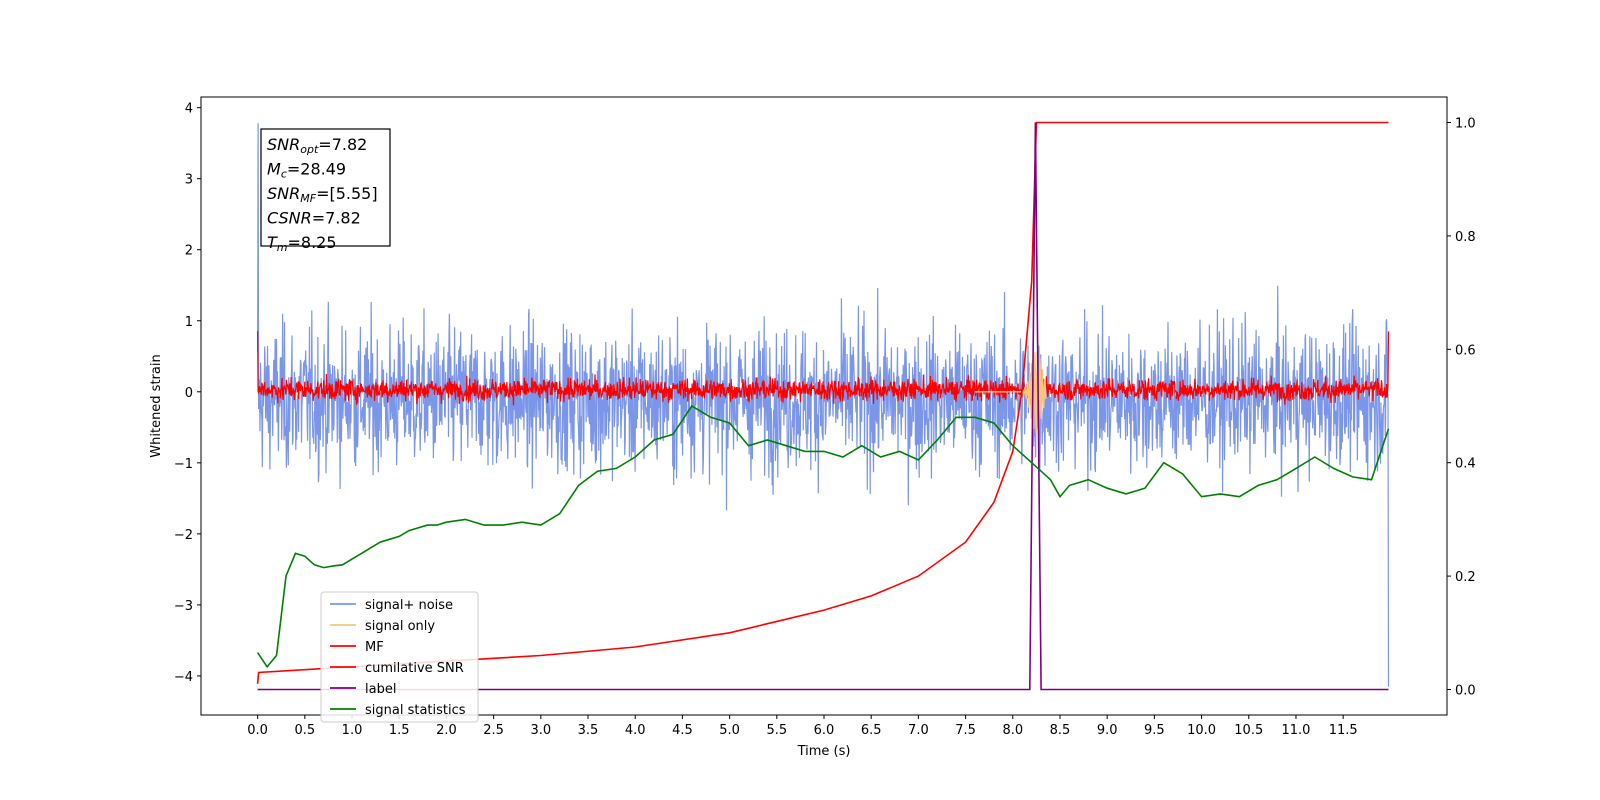  What do you see at coordinates (374, 647) in the screenshot?
I see `legend-entry: MF` at bounding box center [374, 647].